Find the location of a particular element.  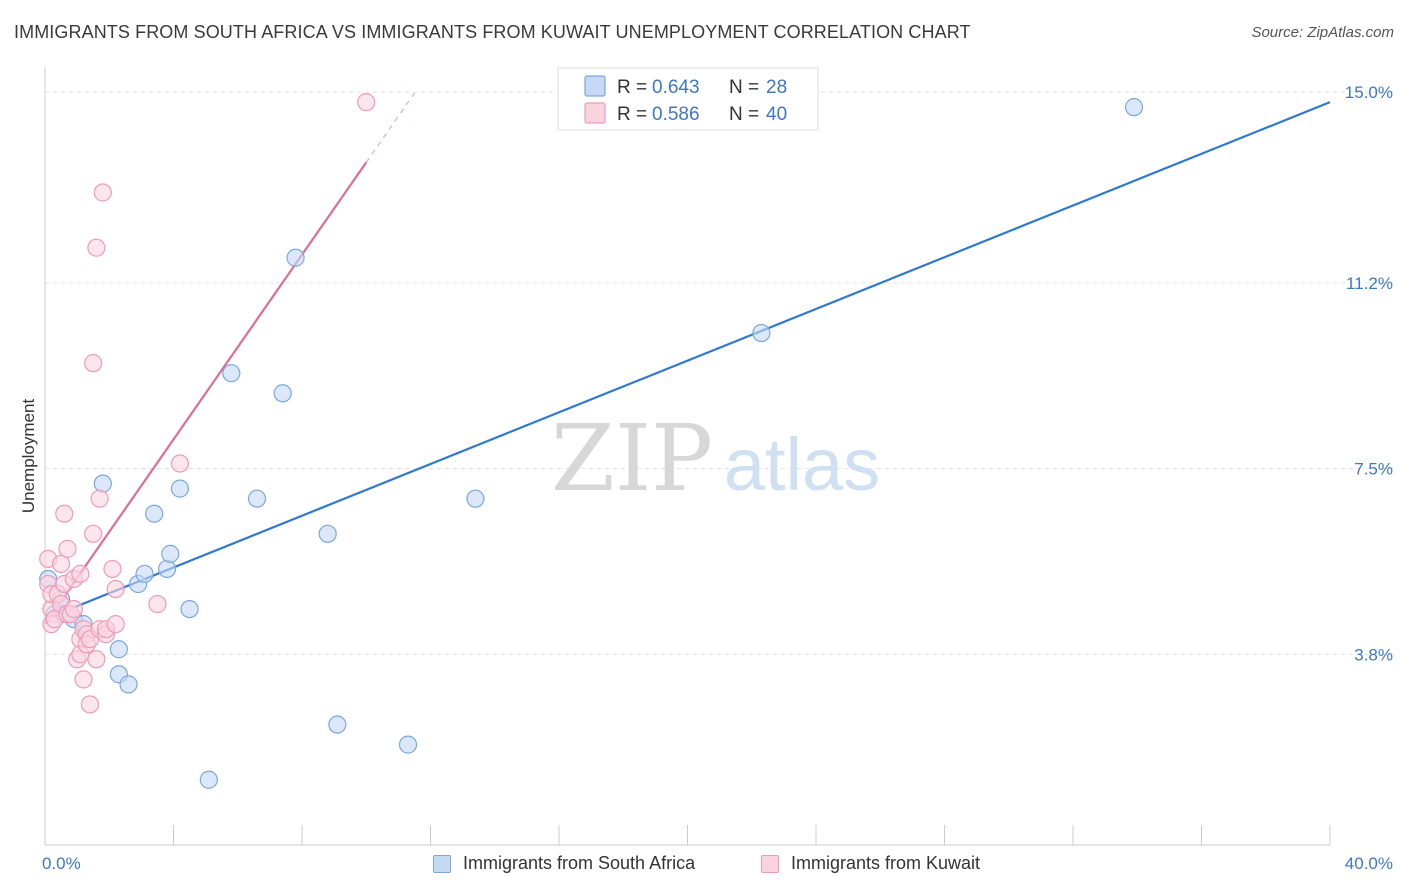

legend-label-kuwait: Immigrants from Kuwait is located at coordinates (886, 863).